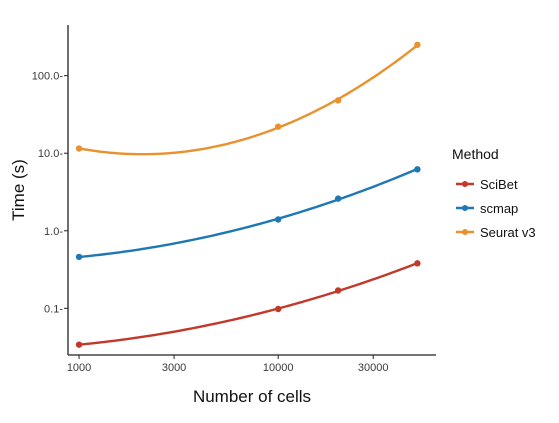  Describe the element at coordinates (499, 184) in the screenshot. I see `legend-label: SciBet` at that location.